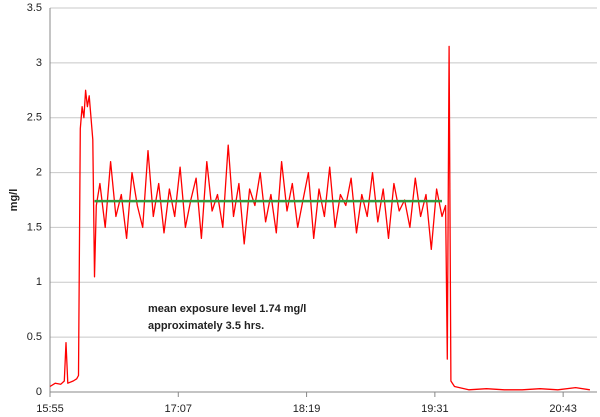  Describe the element at coordinates (39, 392) in the screenshot. I see `y-tick-label: 0` at that location.